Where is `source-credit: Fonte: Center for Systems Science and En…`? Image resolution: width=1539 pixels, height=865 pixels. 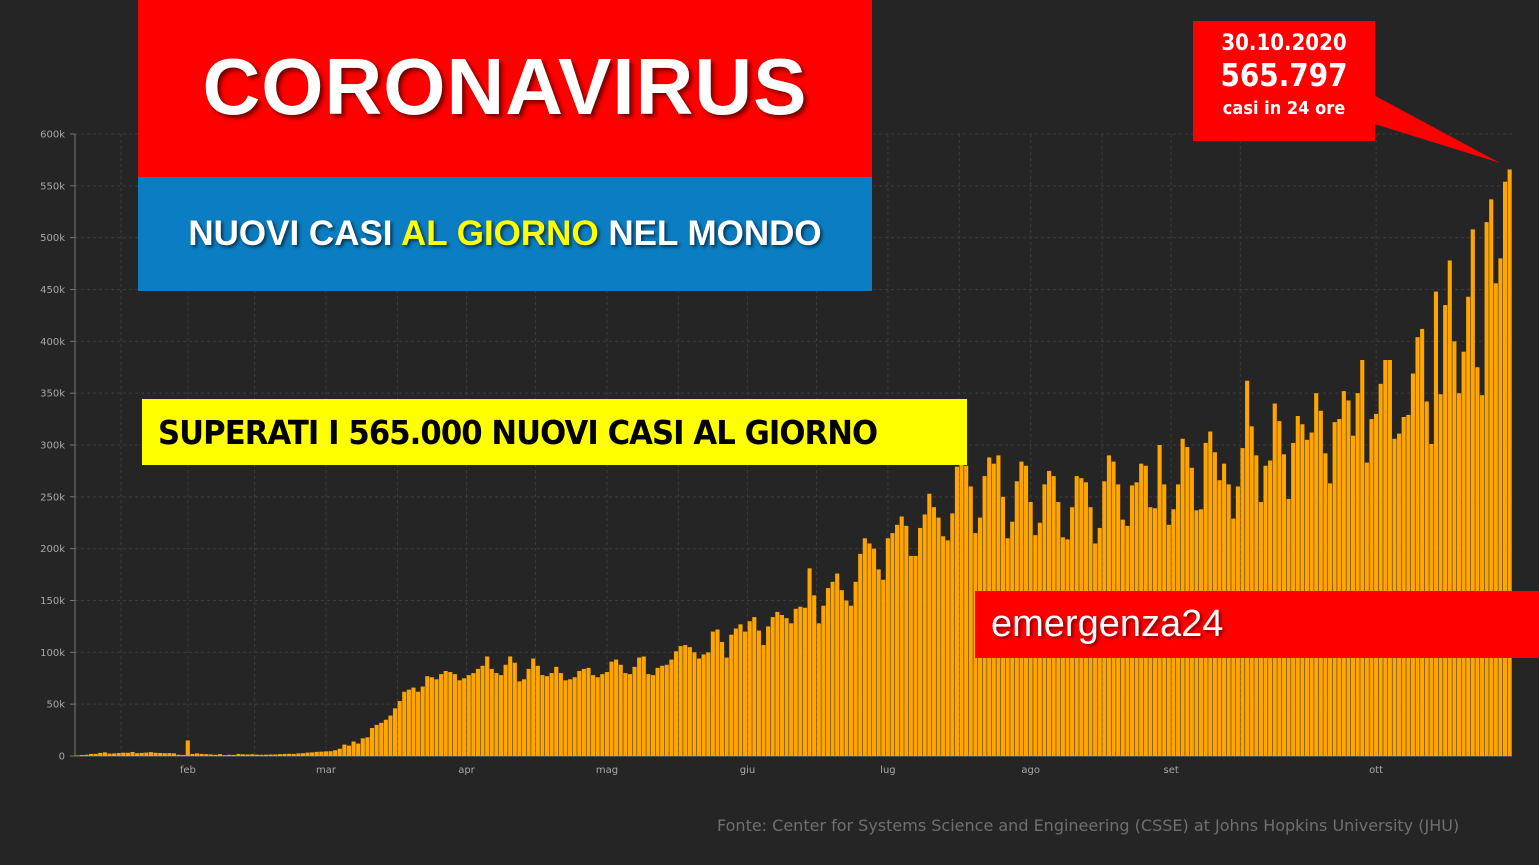
source-credit: Fonte: Center for Systems Science and En… is located at coordinates (1088, 825).